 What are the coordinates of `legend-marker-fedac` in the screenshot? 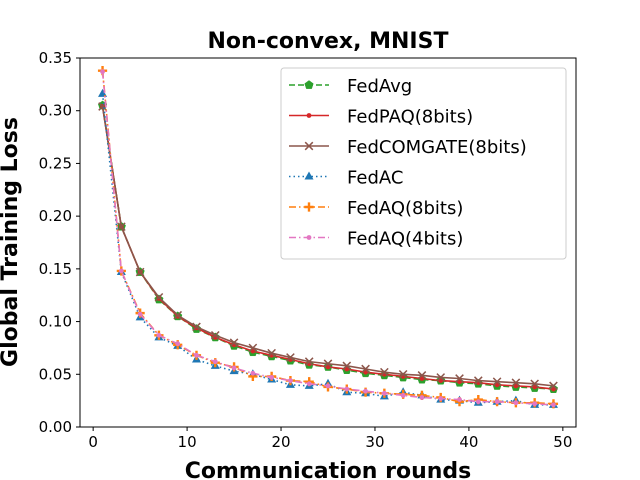 It's located at (309, 175).